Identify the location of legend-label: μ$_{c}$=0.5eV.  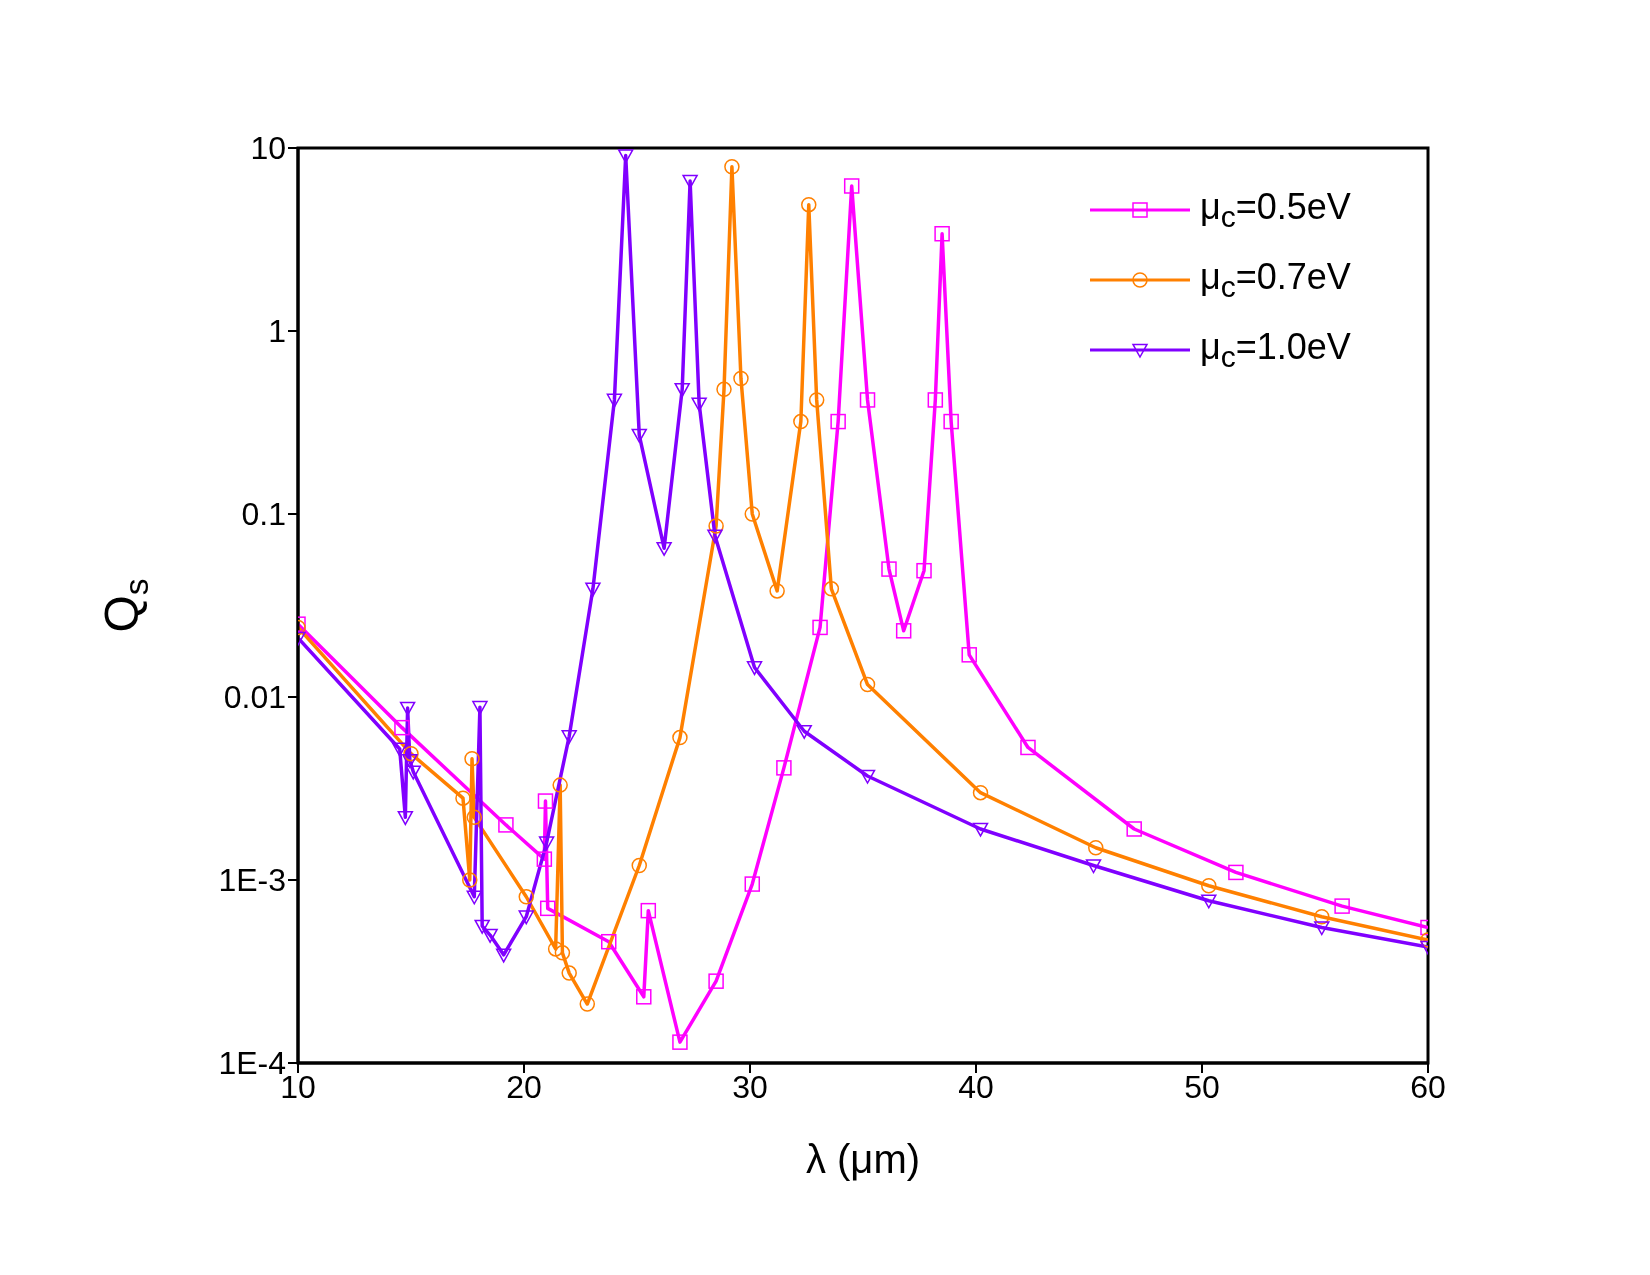
(1275, 210).